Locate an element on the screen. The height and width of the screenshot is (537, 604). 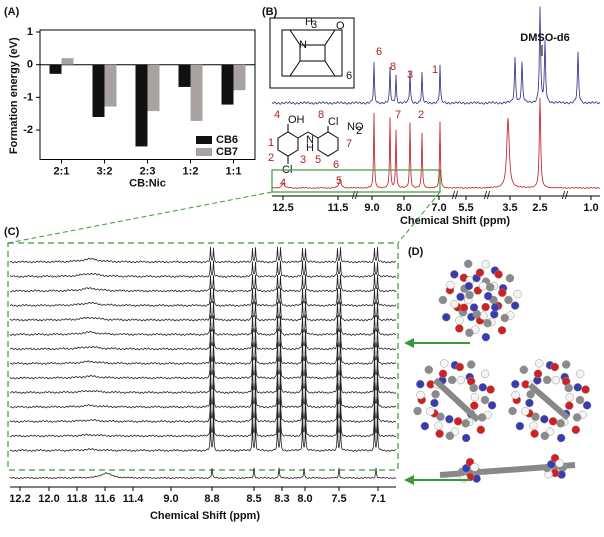
nic-atom: 4 is located at coordinates (277, 115).